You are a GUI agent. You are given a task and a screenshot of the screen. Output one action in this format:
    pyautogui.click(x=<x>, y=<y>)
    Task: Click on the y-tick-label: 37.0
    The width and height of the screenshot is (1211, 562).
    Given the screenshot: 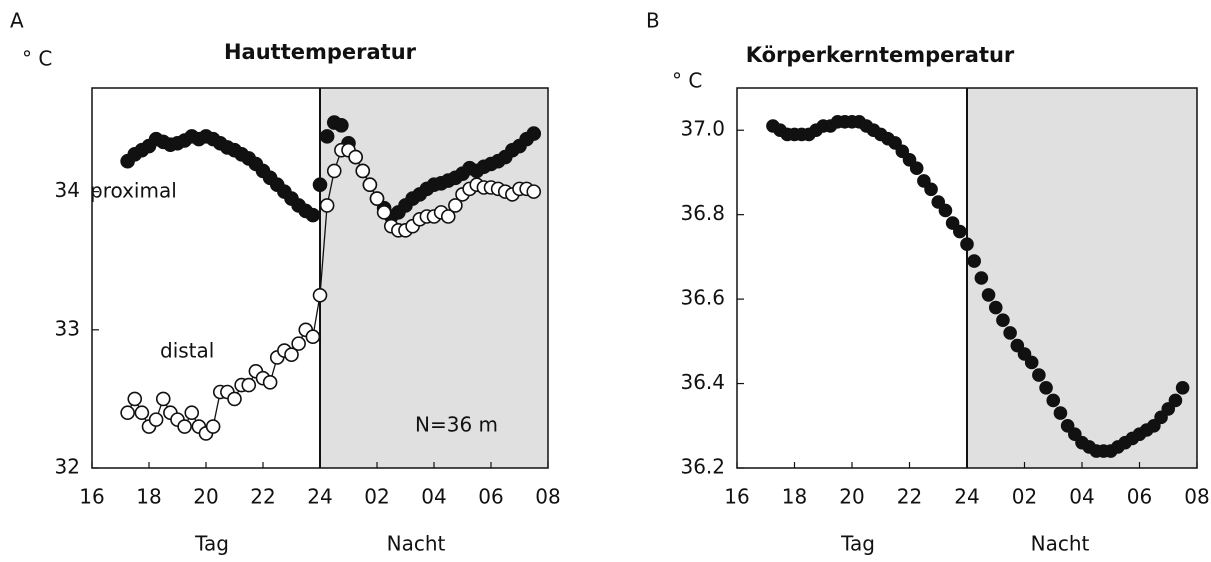 What is the action you would take?
    pyautogui.click(x=702, y=129)
    